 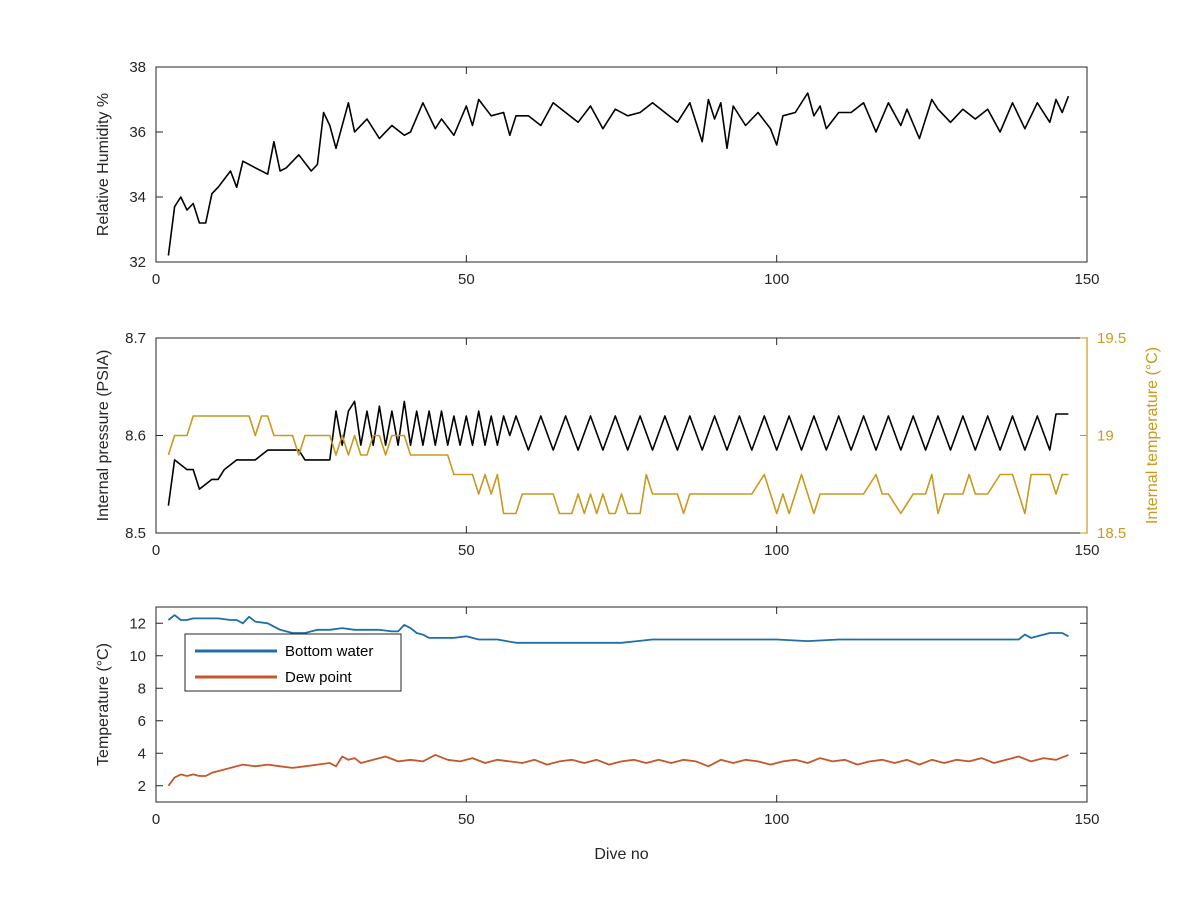 I want to click on y2-axis-label: Internal temperature (°C), so click(x=1152, y=435).